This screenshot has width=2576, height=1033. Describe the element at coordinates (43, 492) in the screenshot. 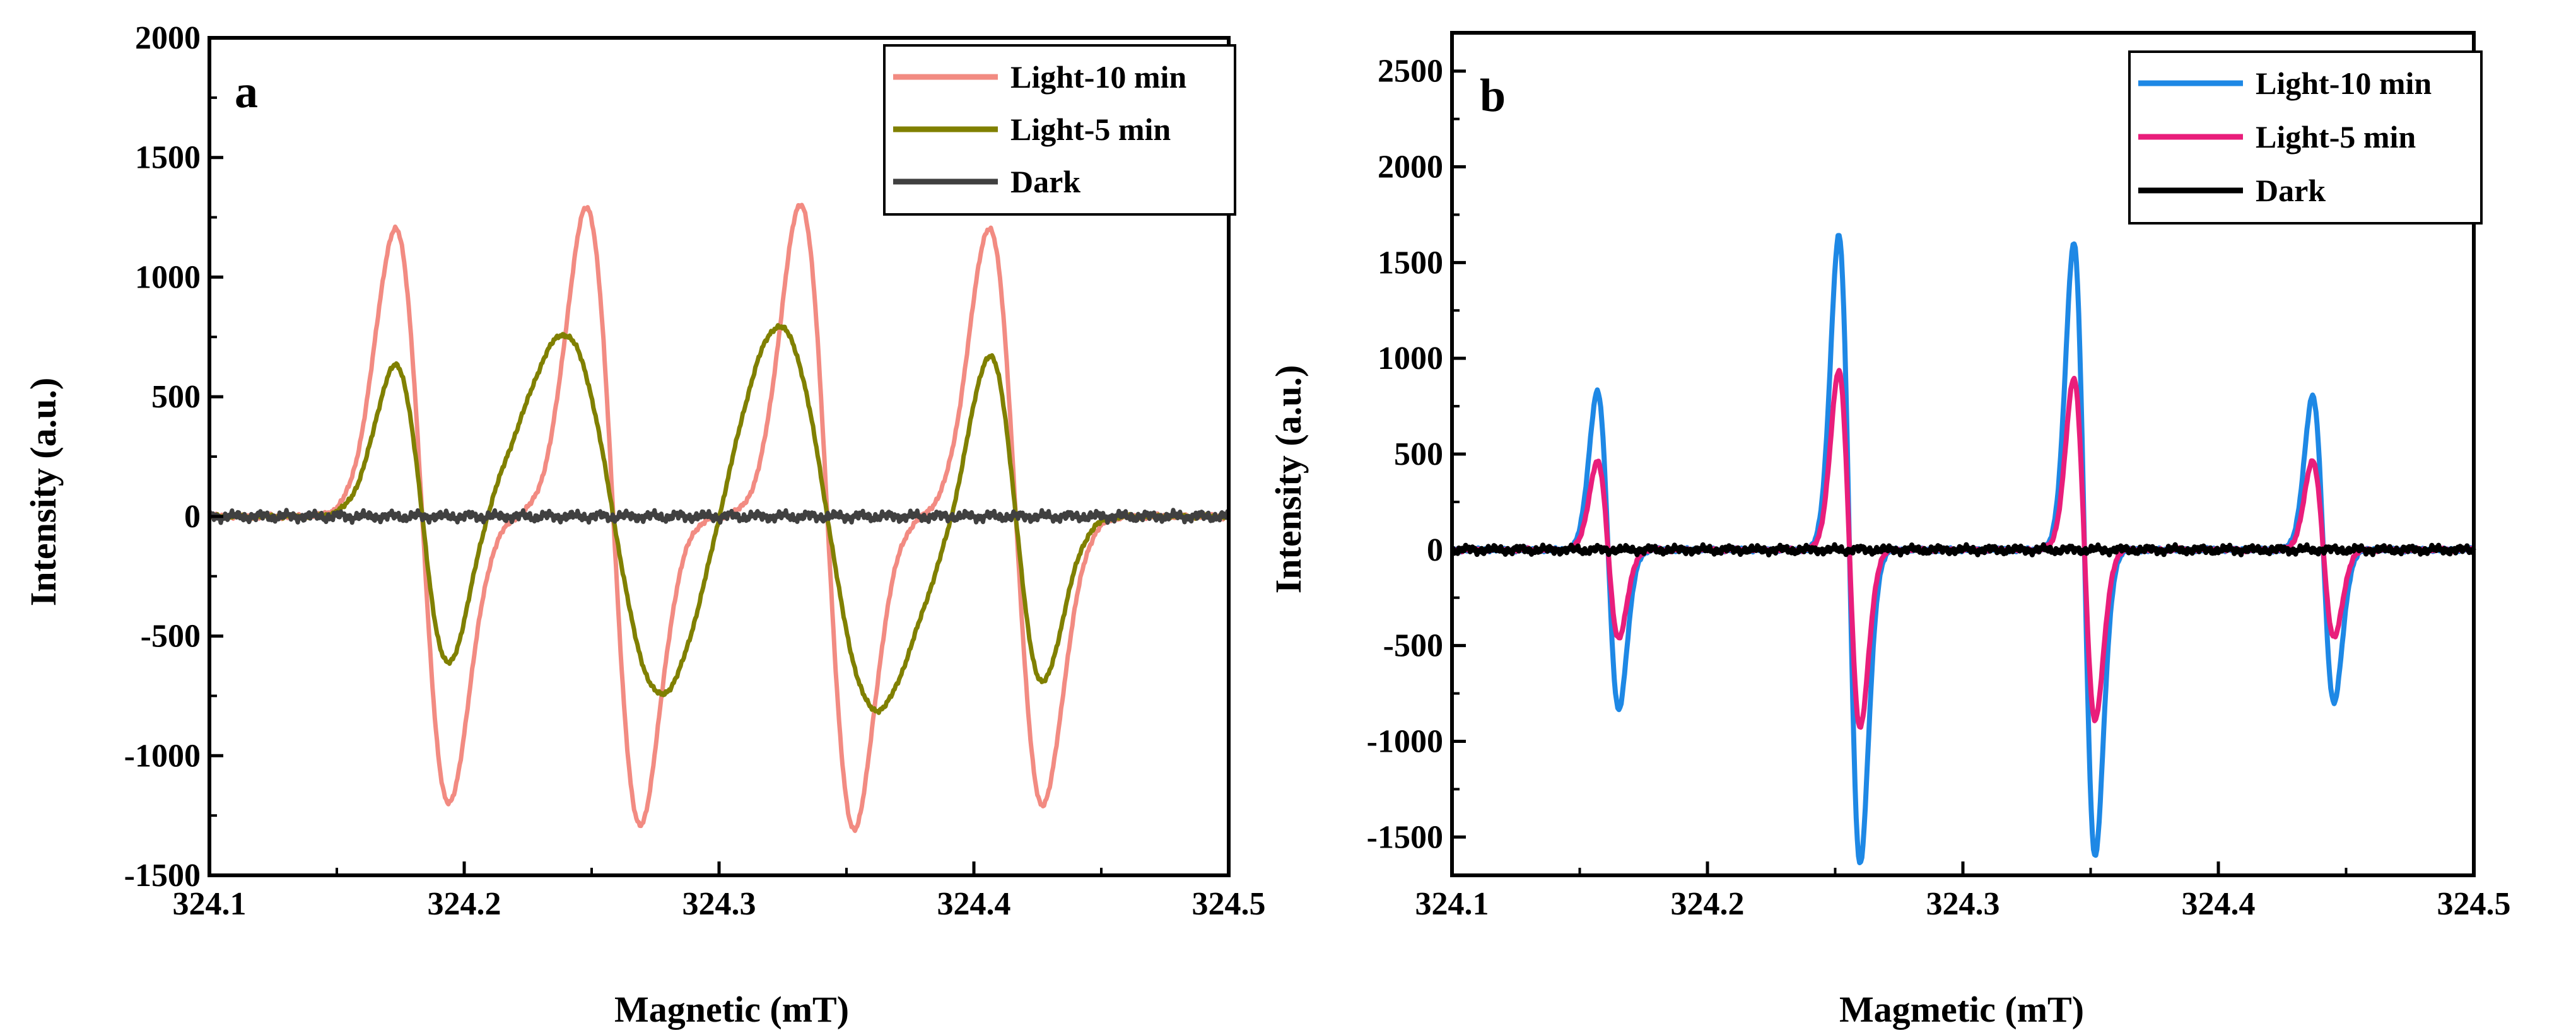

I see `chart-a-y-axis-label: Intensity (a.u.)` at that location.